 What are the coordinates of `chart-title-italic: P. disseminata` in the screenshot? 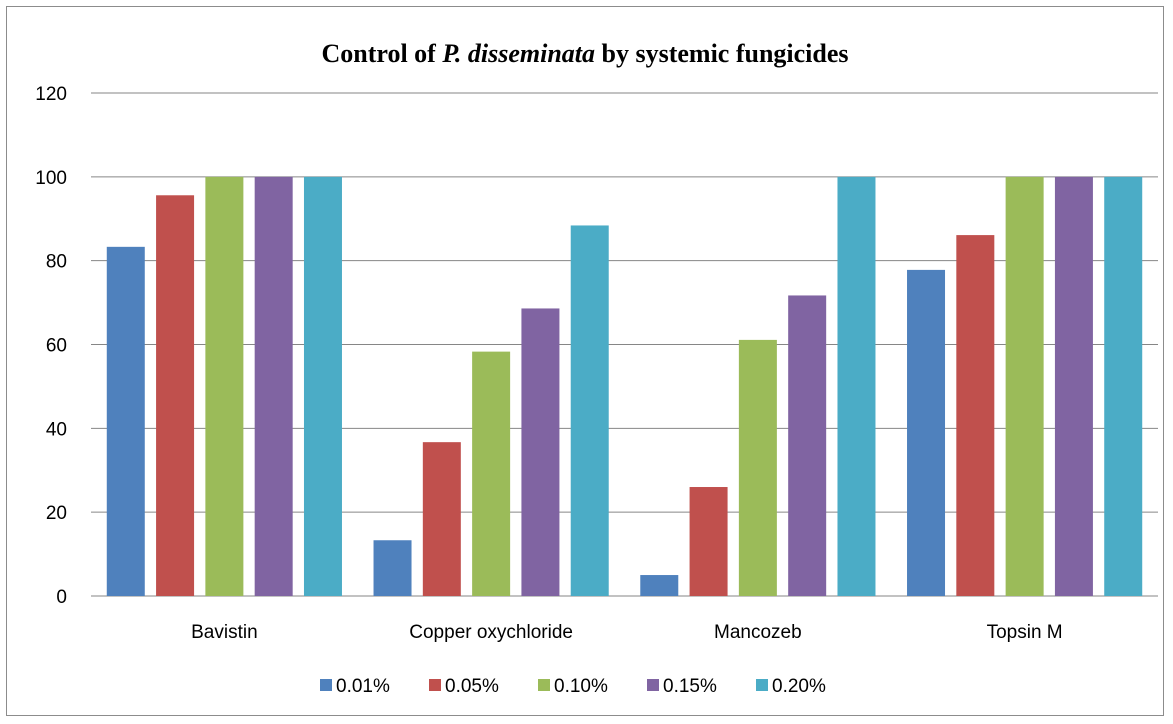 It's located at (519, 53).